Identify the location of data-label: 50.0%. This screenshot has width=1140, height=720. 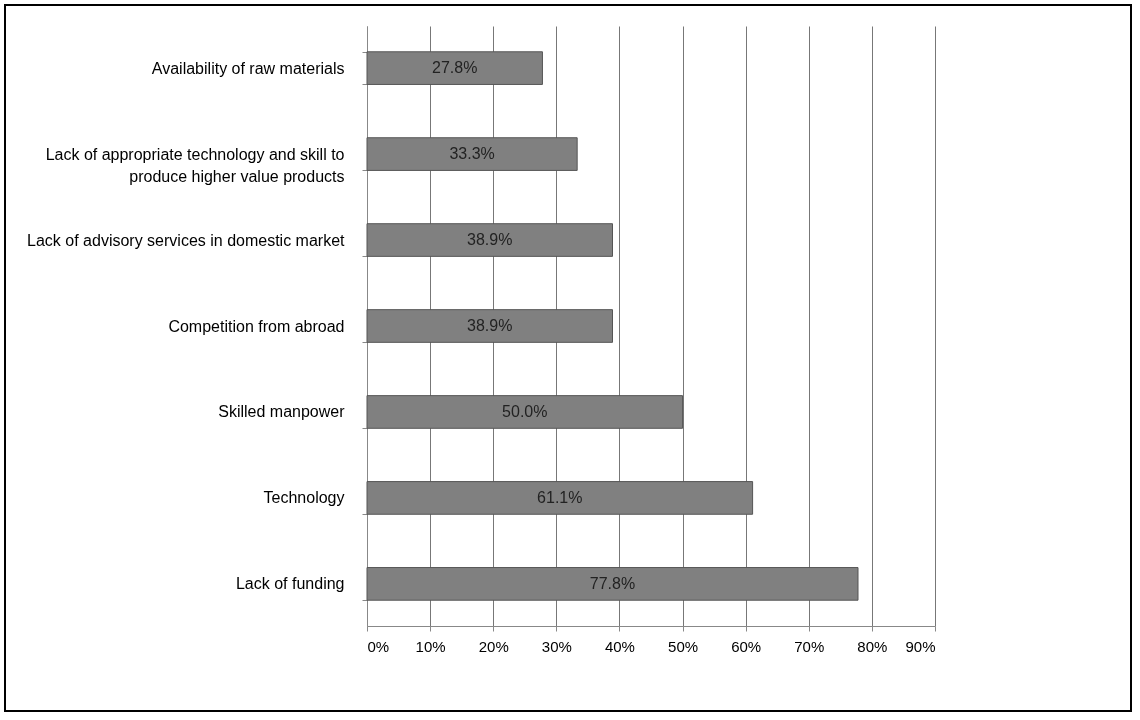
(525, 411).